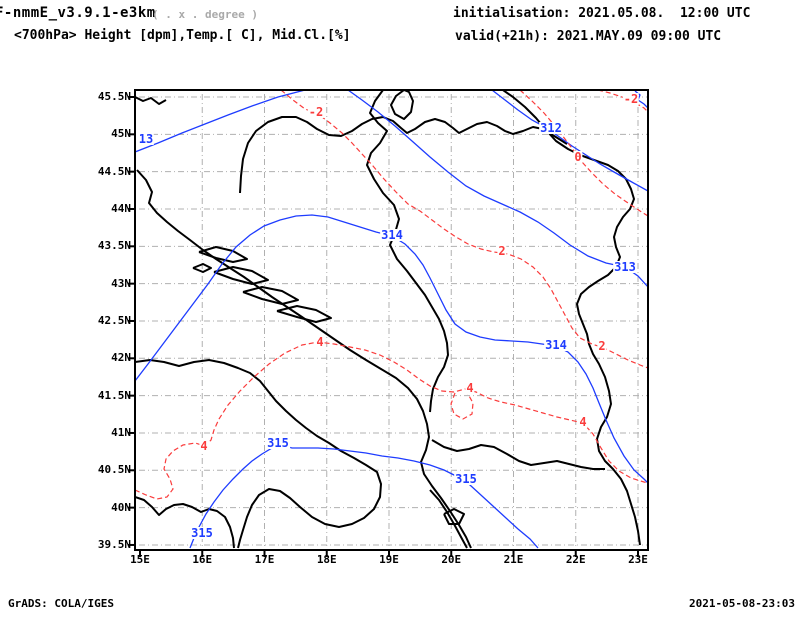 The image size is (800, 618). What do you see at coordinates (121, 432) in the screenshot?
I see `axis-label-lat: 41N` at bounding box center [121, 432].